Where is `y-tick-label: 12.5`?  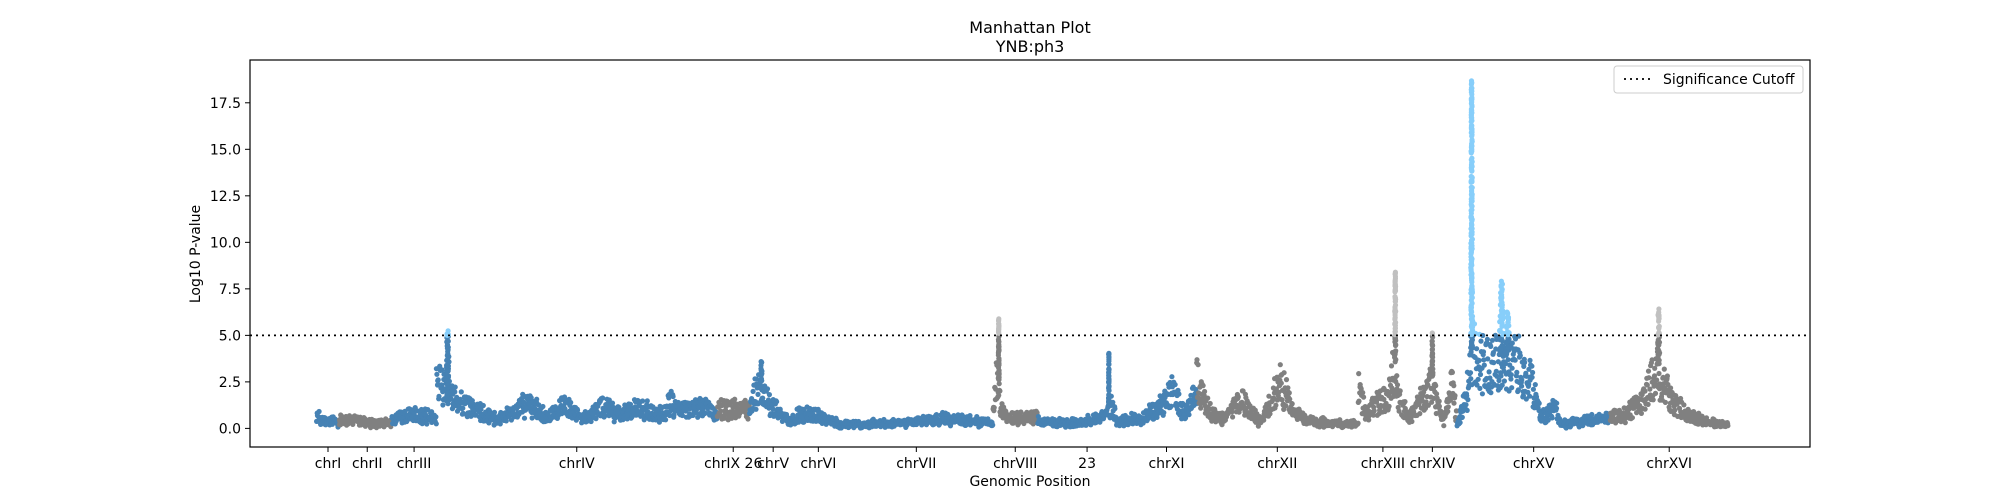
y-tick-label: 12.5 is located at coordinates (225, 197).